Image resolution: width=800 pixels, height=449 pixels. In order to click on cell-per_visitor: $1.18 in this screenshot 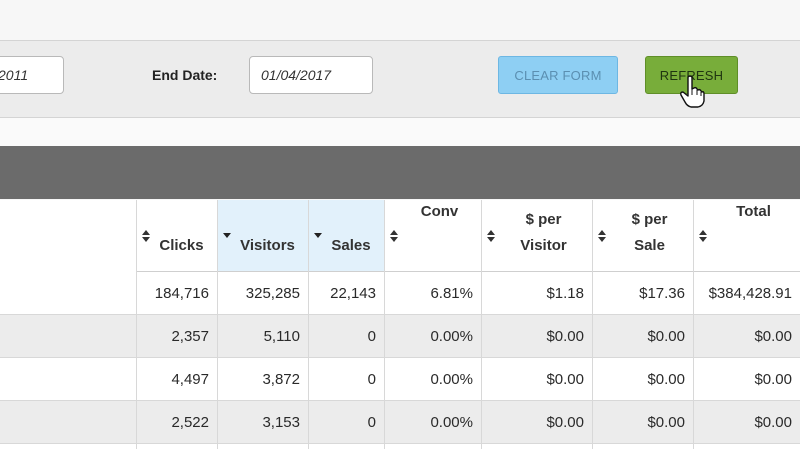, I will do `click(565, 293)`.